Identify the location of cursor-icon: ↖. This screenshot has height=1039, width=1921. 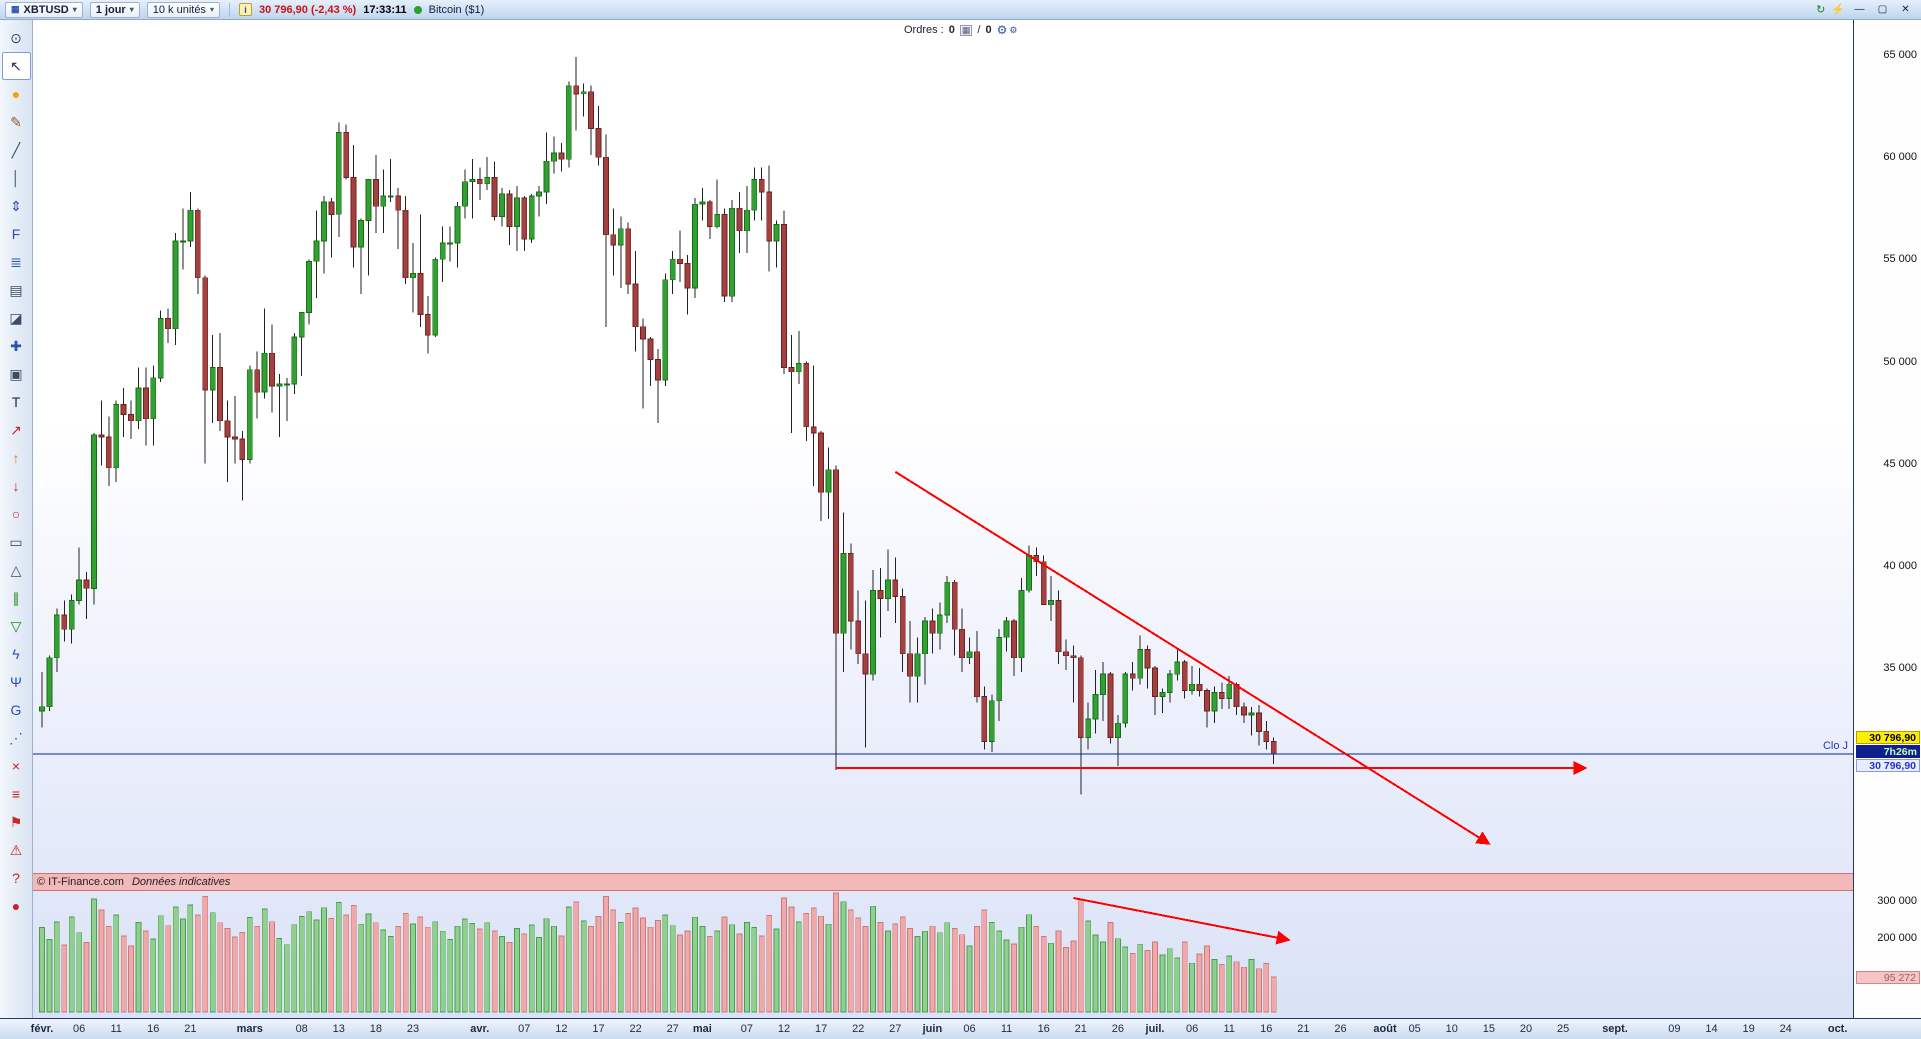
(16, 65).